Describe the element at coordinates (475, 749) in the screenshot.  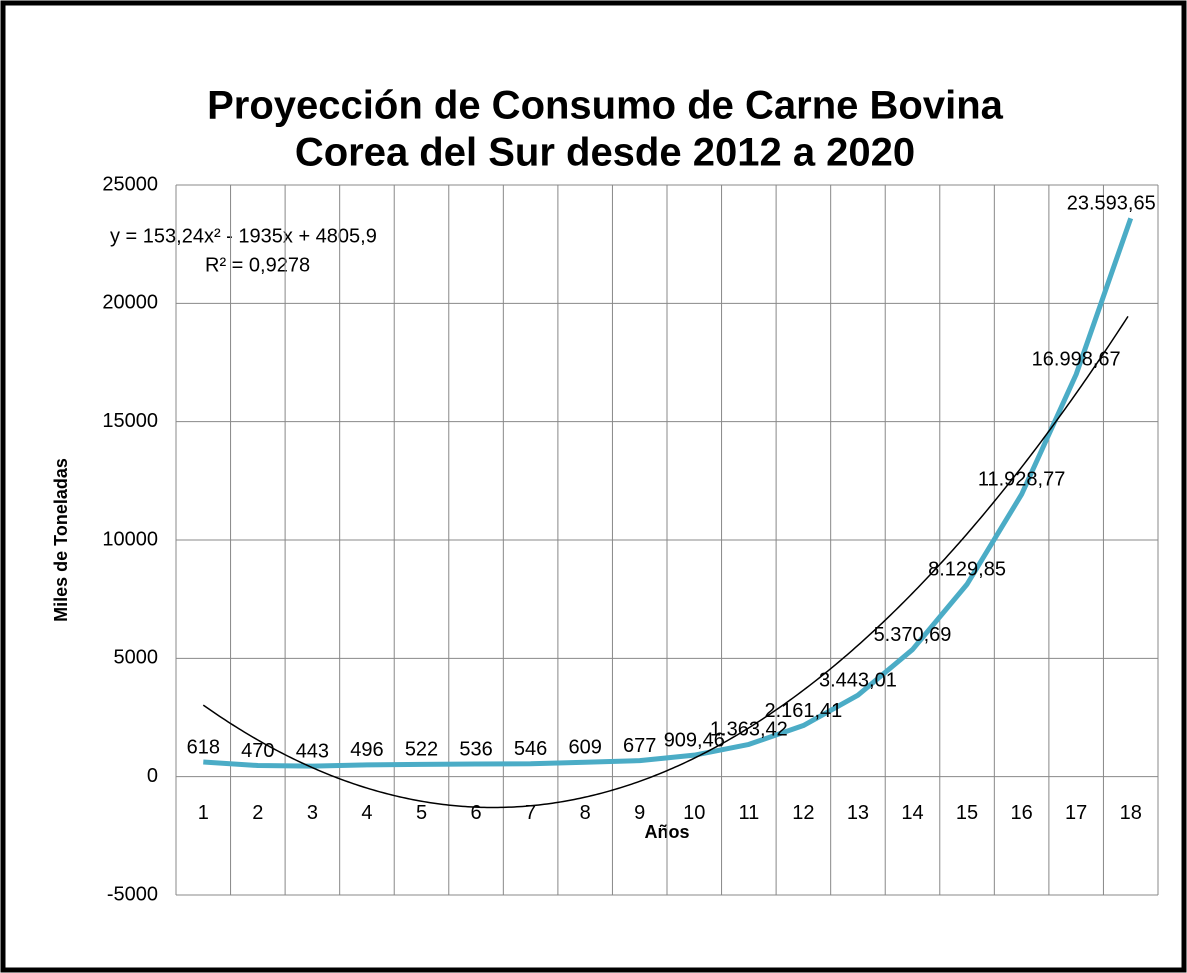
I see `data-label: 536` at that location.